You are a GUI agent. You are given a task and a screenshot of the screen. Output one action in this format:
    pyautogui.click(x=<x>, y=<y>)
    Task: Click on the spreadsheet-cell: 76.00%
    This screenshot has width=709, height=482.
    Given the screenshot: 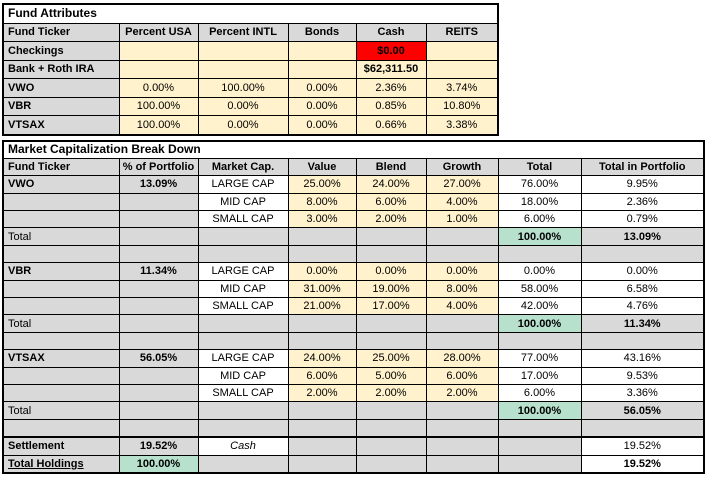 What is the action you would take?
    pyautogui.click(x=539, y=184)
    